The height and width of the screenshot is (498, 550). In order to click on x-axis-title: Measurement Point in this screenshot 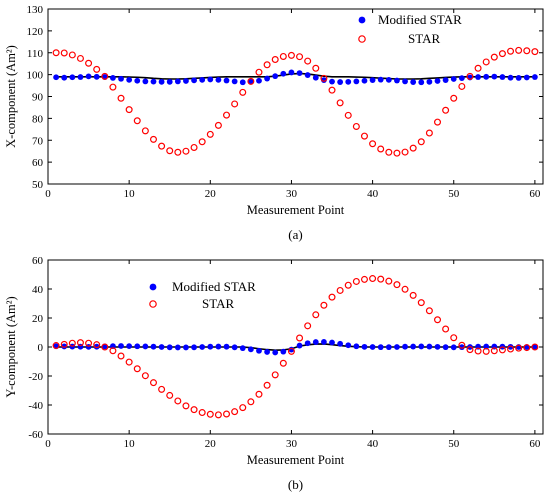, I will do `click(296, 460)`.